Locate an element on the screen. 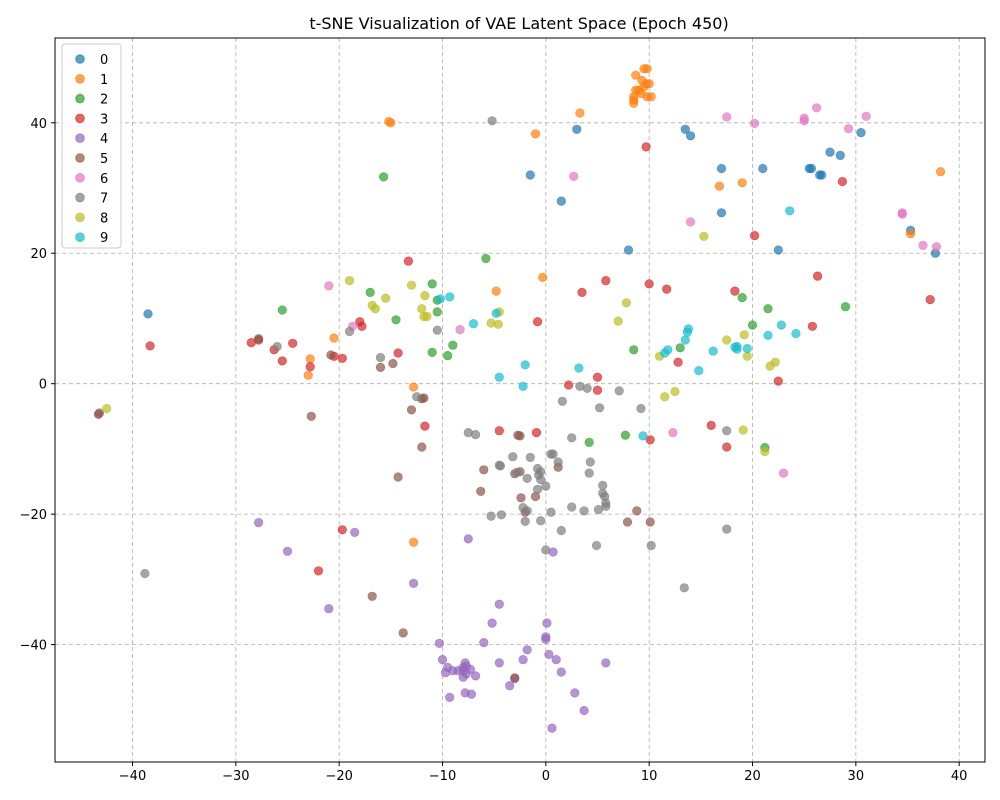 This screenshot has height=800, width=1000. legend-label: 3 is located at coordinates (104, 119).